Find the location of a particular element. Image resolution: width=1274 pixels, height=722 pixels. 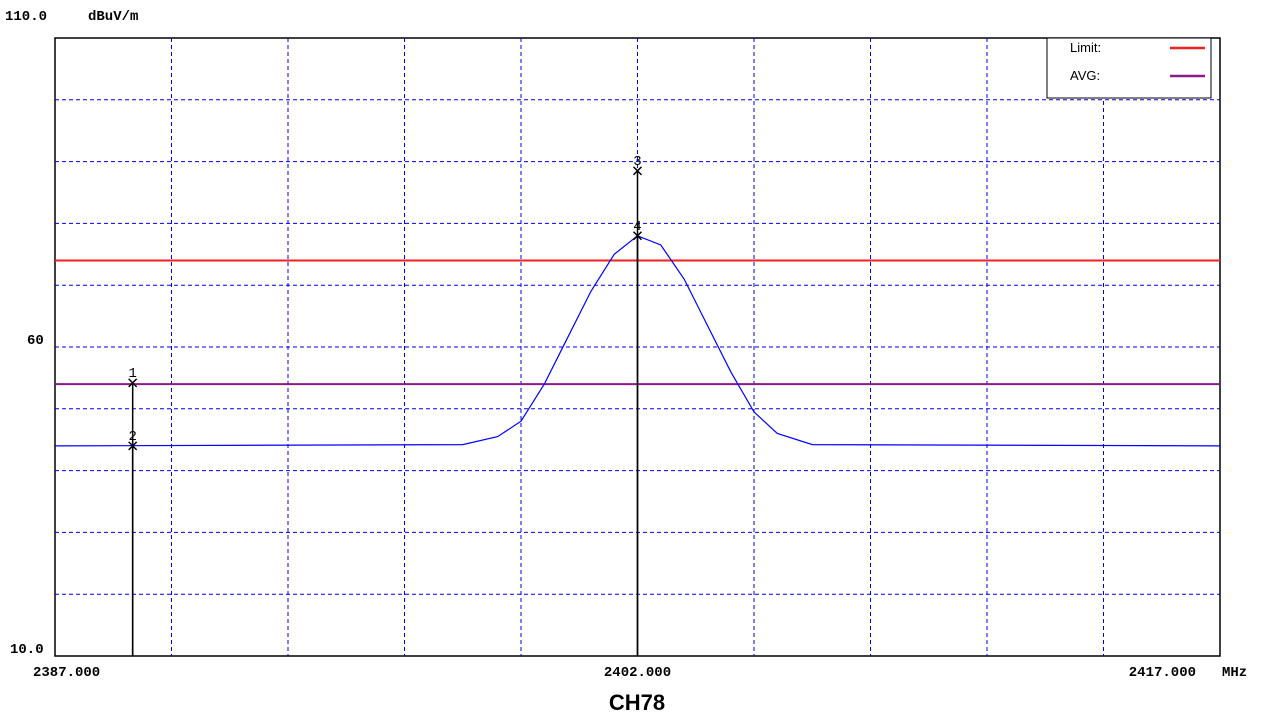

legend-label: AVG: is located at coordinates (1085, 75).